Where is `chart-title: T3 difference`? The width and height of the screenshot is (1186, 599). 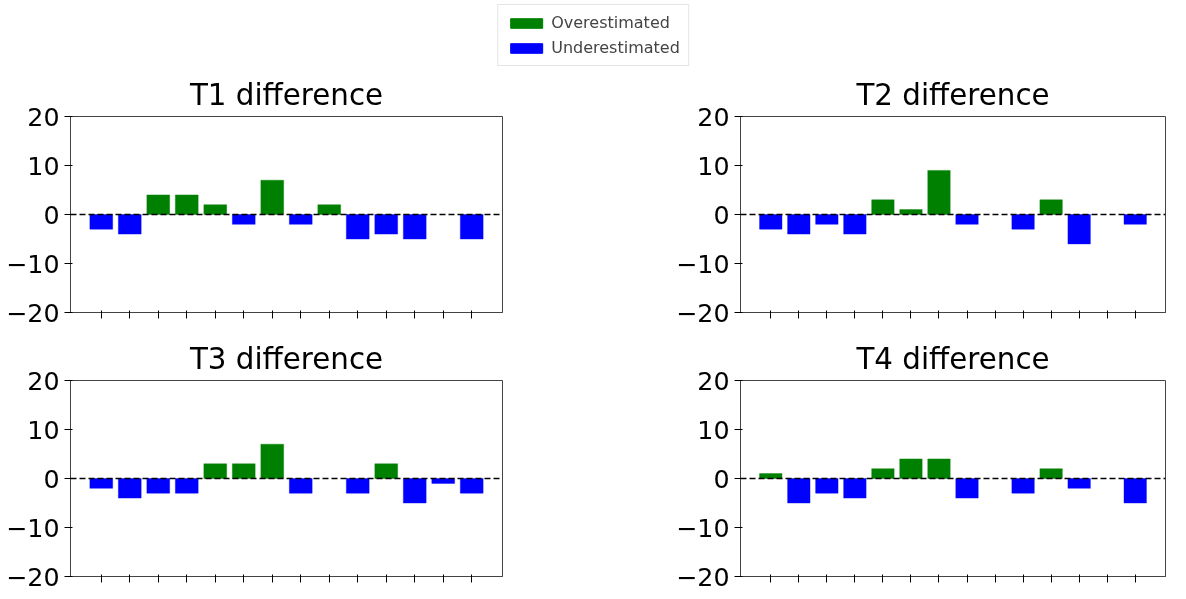 chart-title: T3 difference is located at coordinates (286, 358).